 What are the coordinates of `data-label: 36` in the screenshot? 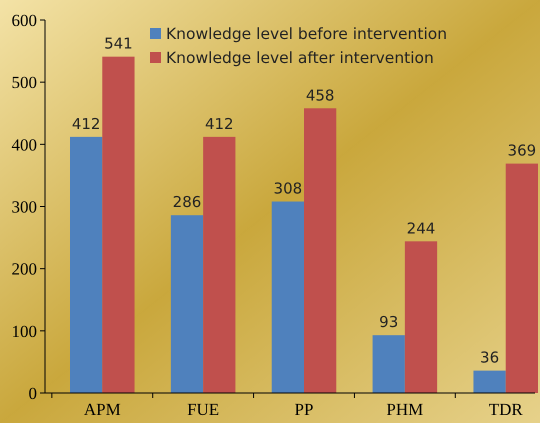 It's located at (490, 357).